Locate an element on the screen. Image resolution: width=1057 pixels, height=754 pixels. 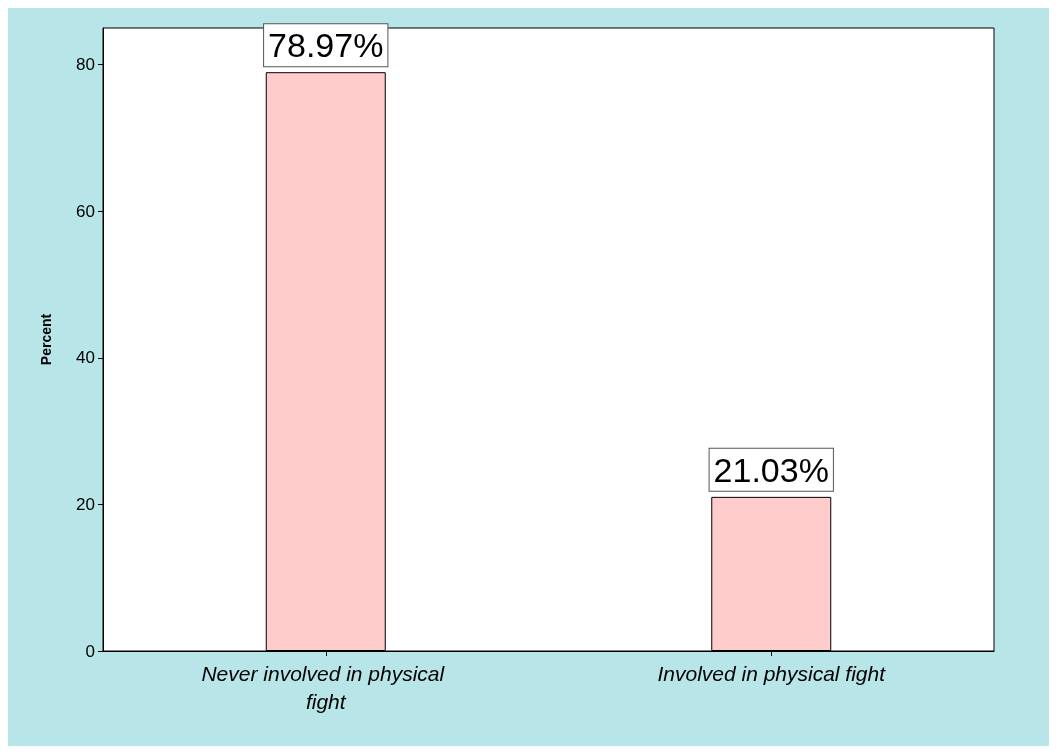
y-tick-label: 40 is located at coordinates (85, 358).